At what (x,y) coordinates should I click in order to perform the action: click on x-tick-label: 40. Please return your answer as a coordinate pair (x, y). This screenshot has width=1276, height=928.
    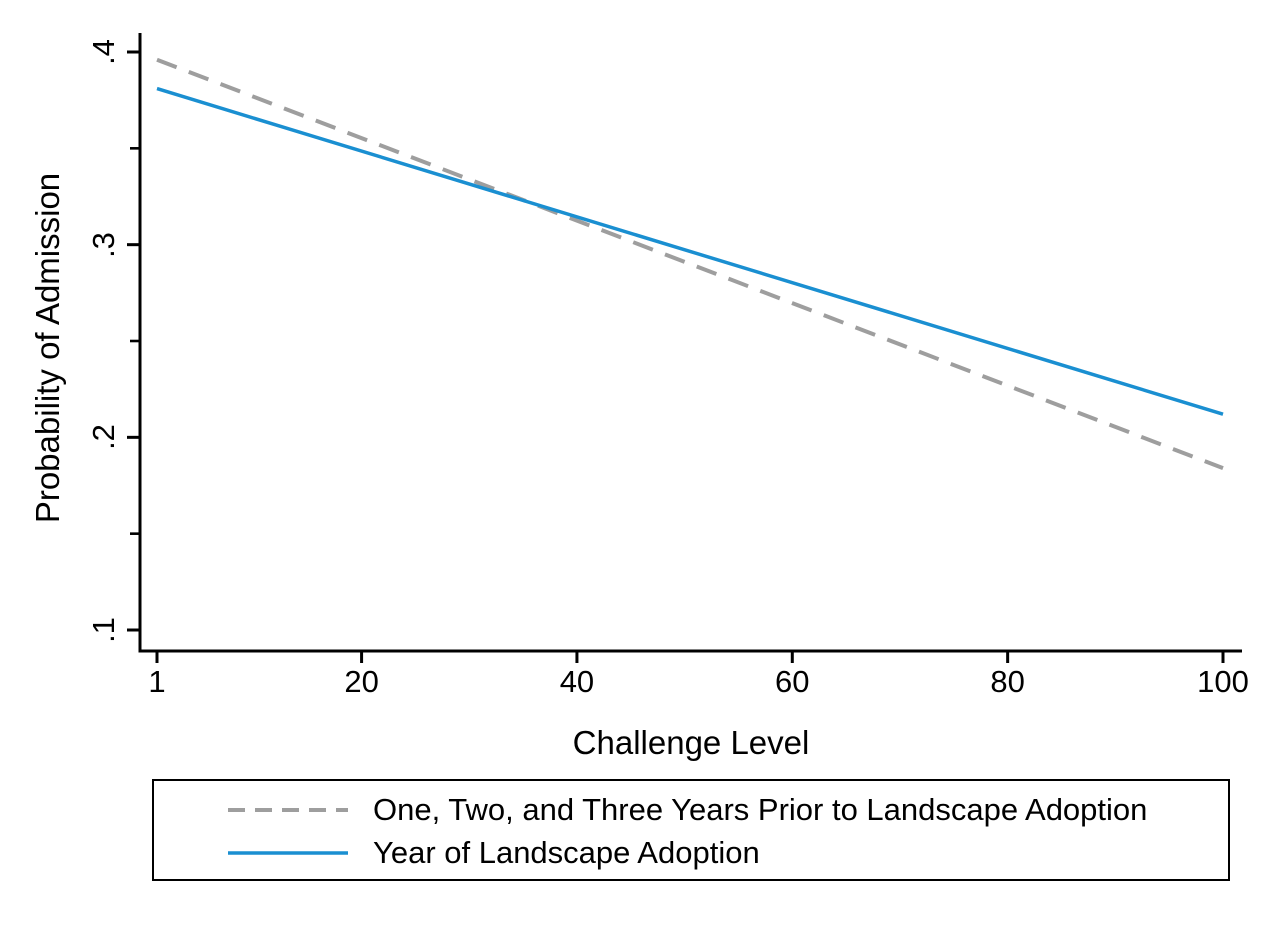
    Looking at the image, I should click on (577, 681).